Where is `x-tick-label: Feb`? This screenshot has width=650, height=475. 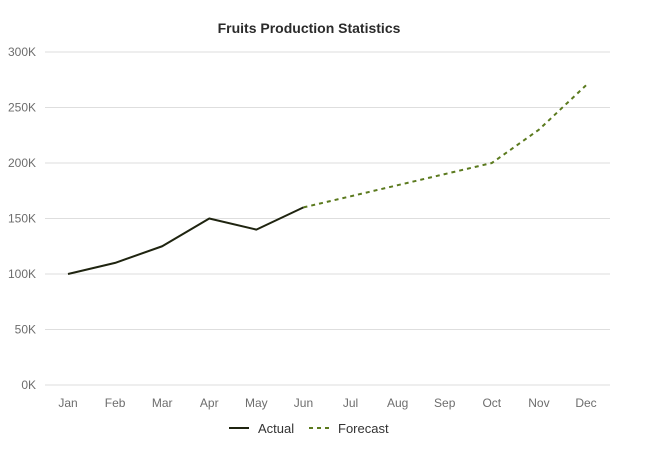 x-tick-label: Feb is located at coordinates (115, 403).